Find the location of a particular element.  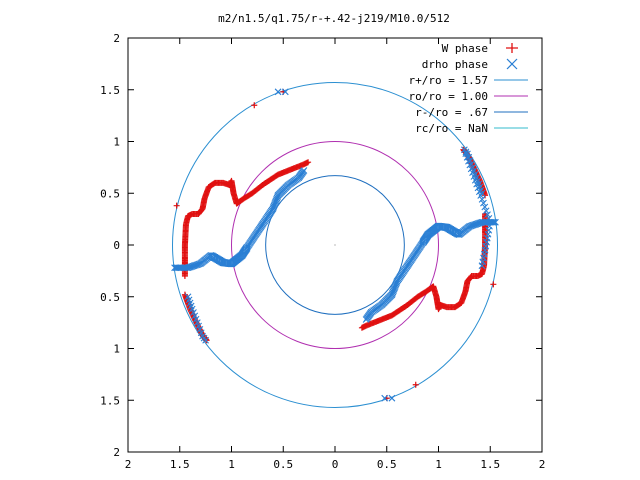

chart-title: m2/n1.5/q1.75/r-+.42-j219/M10.0/512 is located at coordinates (334, 18).